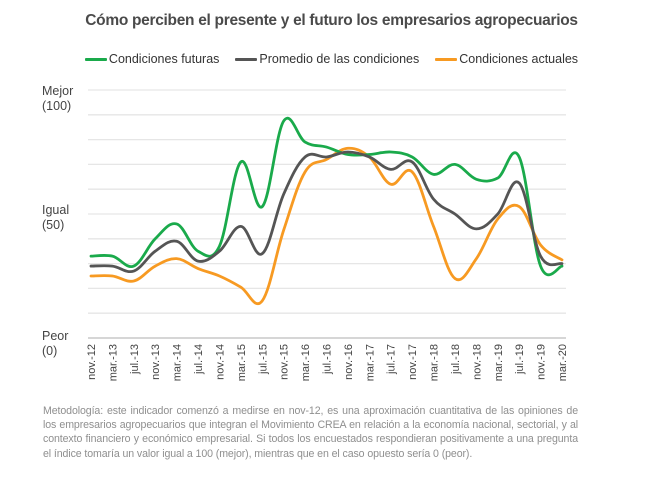  What do you see at coordinates (242, 362) in the screenshot?
I see `x-tick-label: mar.-15` at bounding box center [242, 362].